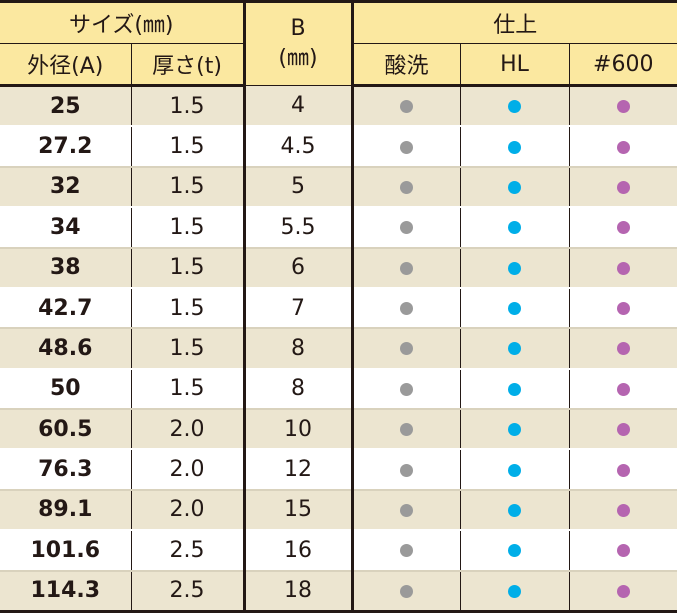 The width and height of the screenshot is (677, 613). I want to click on b-value-cell: 16, so click(298, 551).